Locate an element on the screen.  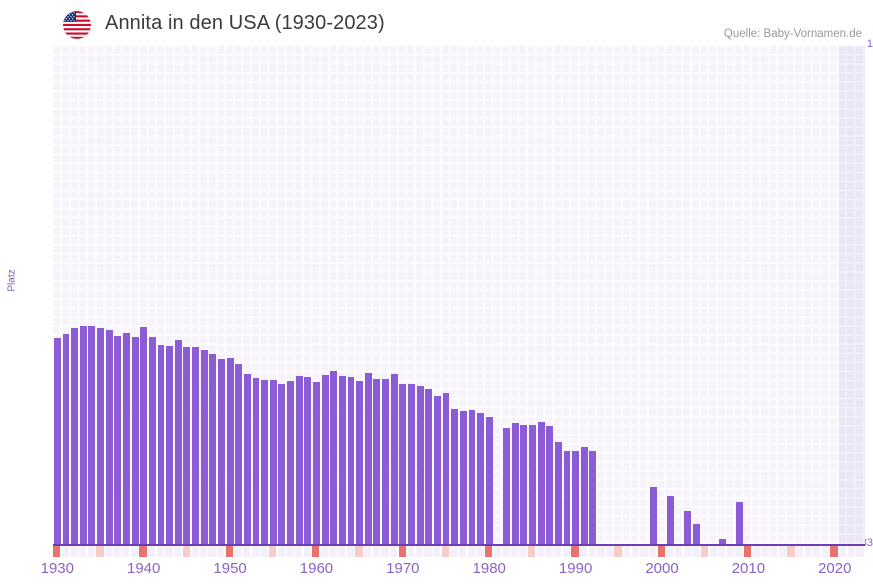
tick-minor-1996 is located at coordinates (627, 551).